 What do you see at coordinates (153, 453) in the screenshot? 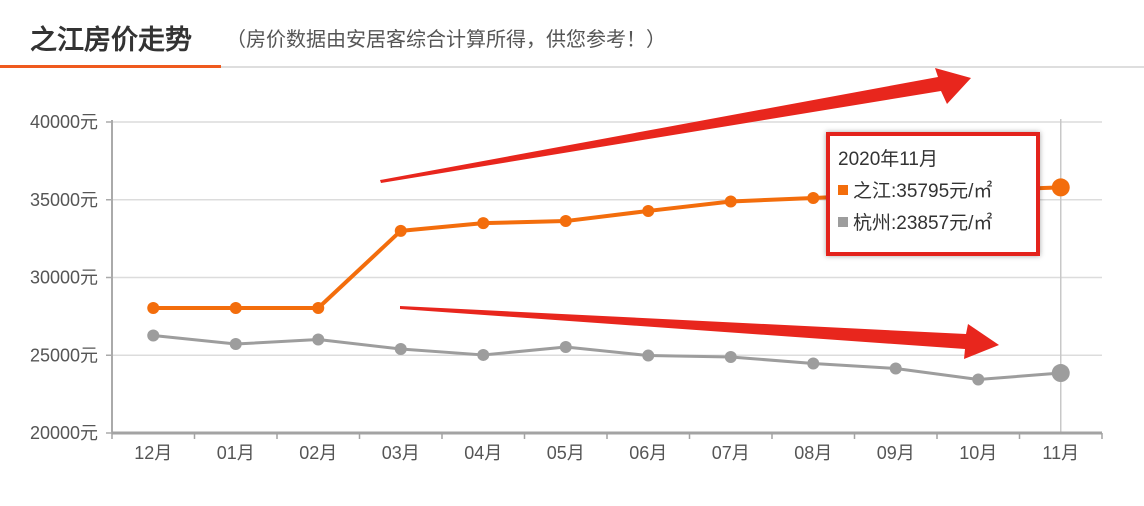
I see `x-tick-label: 12月` at bounding box center [153, 453].